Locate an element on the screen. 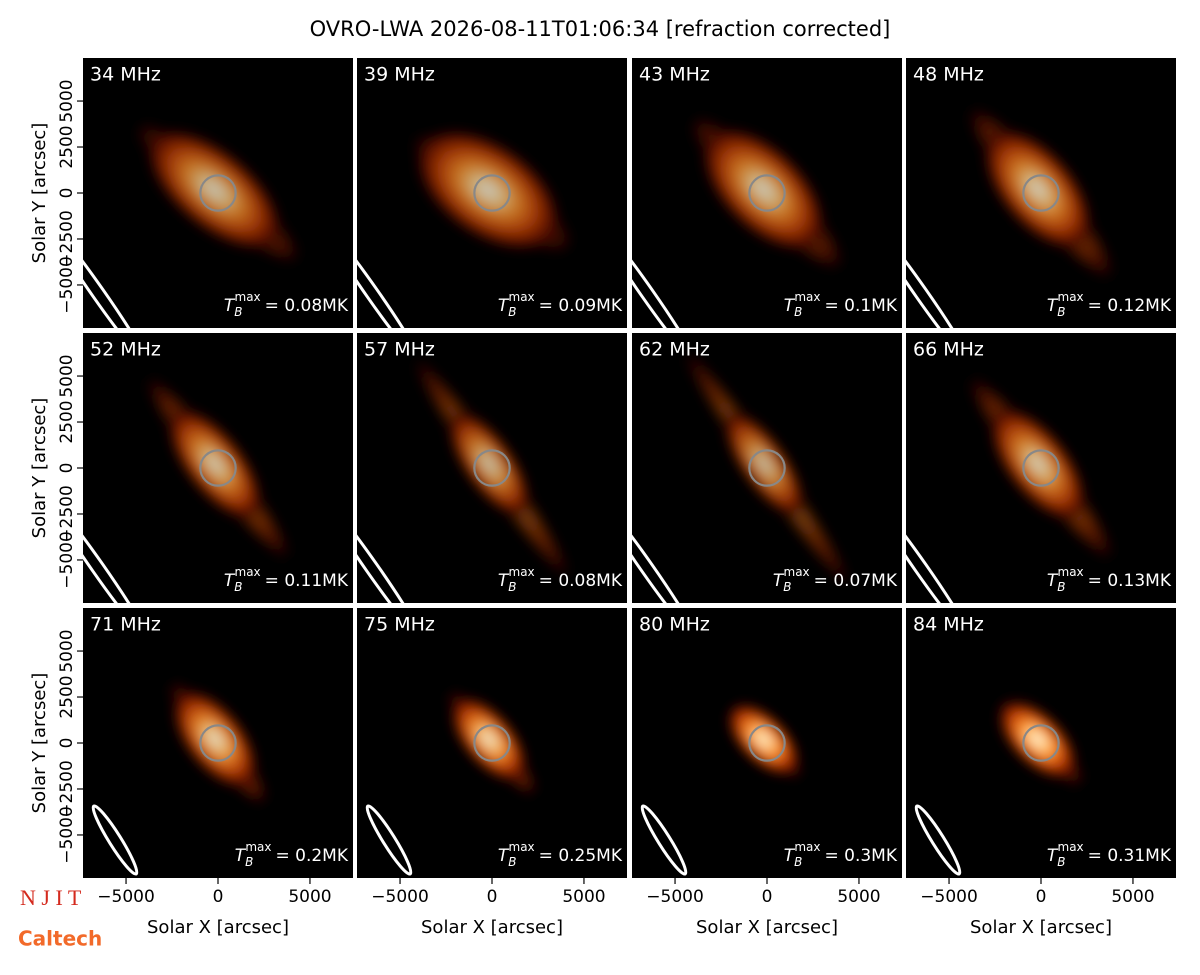  tmax-label: TBmax = 0.2MK is located at coordinates (292, 854).